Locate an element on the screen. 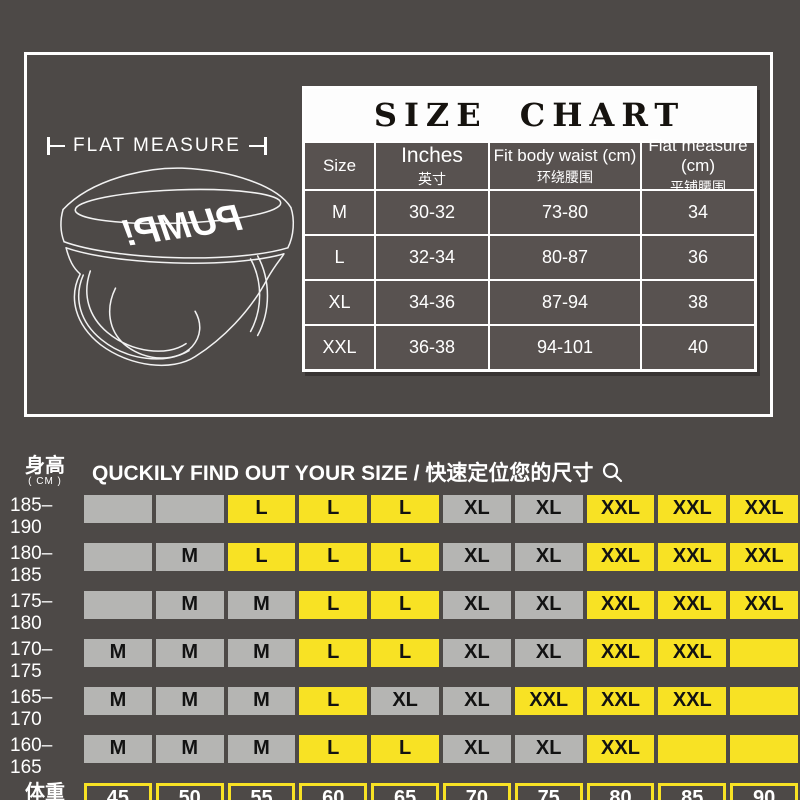 The height and width of the screenshot is (800, 800). flat-measure-indicator: FLAT MEASURE is located at coordinates (157, 146).